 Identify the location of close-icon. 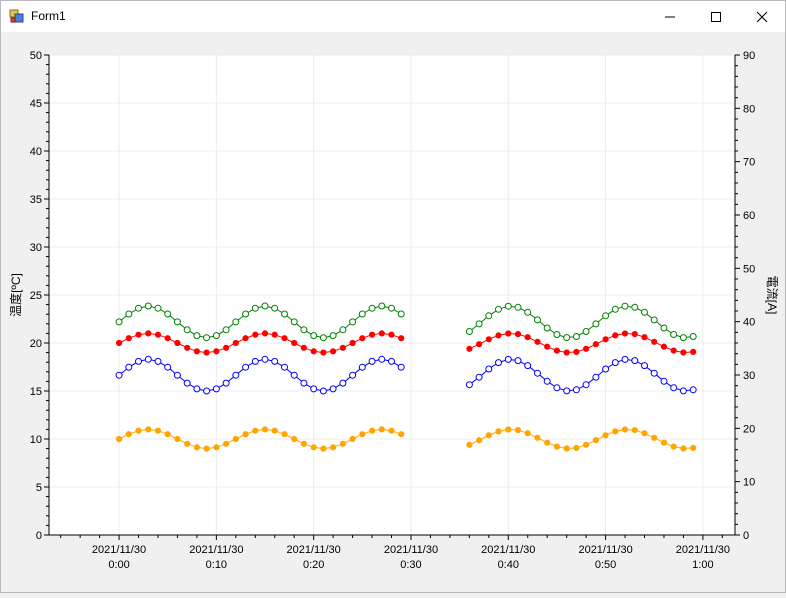
(762, 16).